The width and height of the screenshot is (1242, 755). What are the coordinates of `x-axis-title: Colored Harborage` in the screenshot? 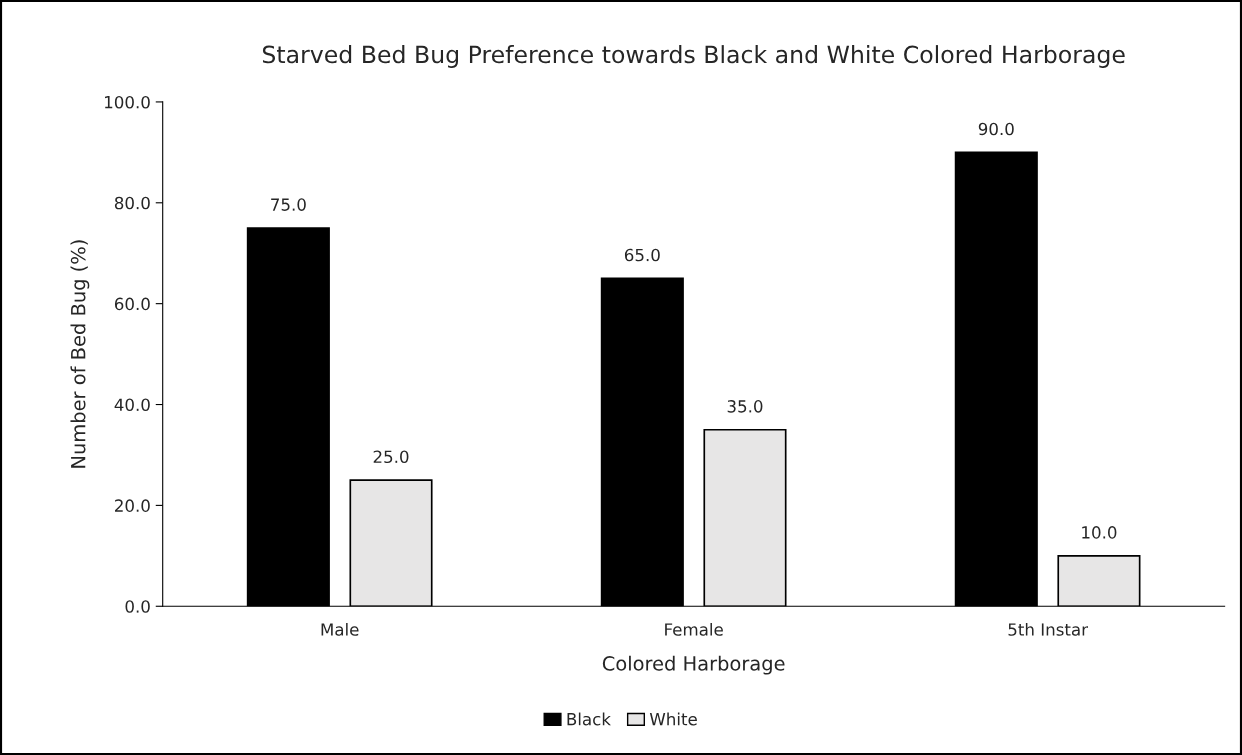 It's located at (693, 665).